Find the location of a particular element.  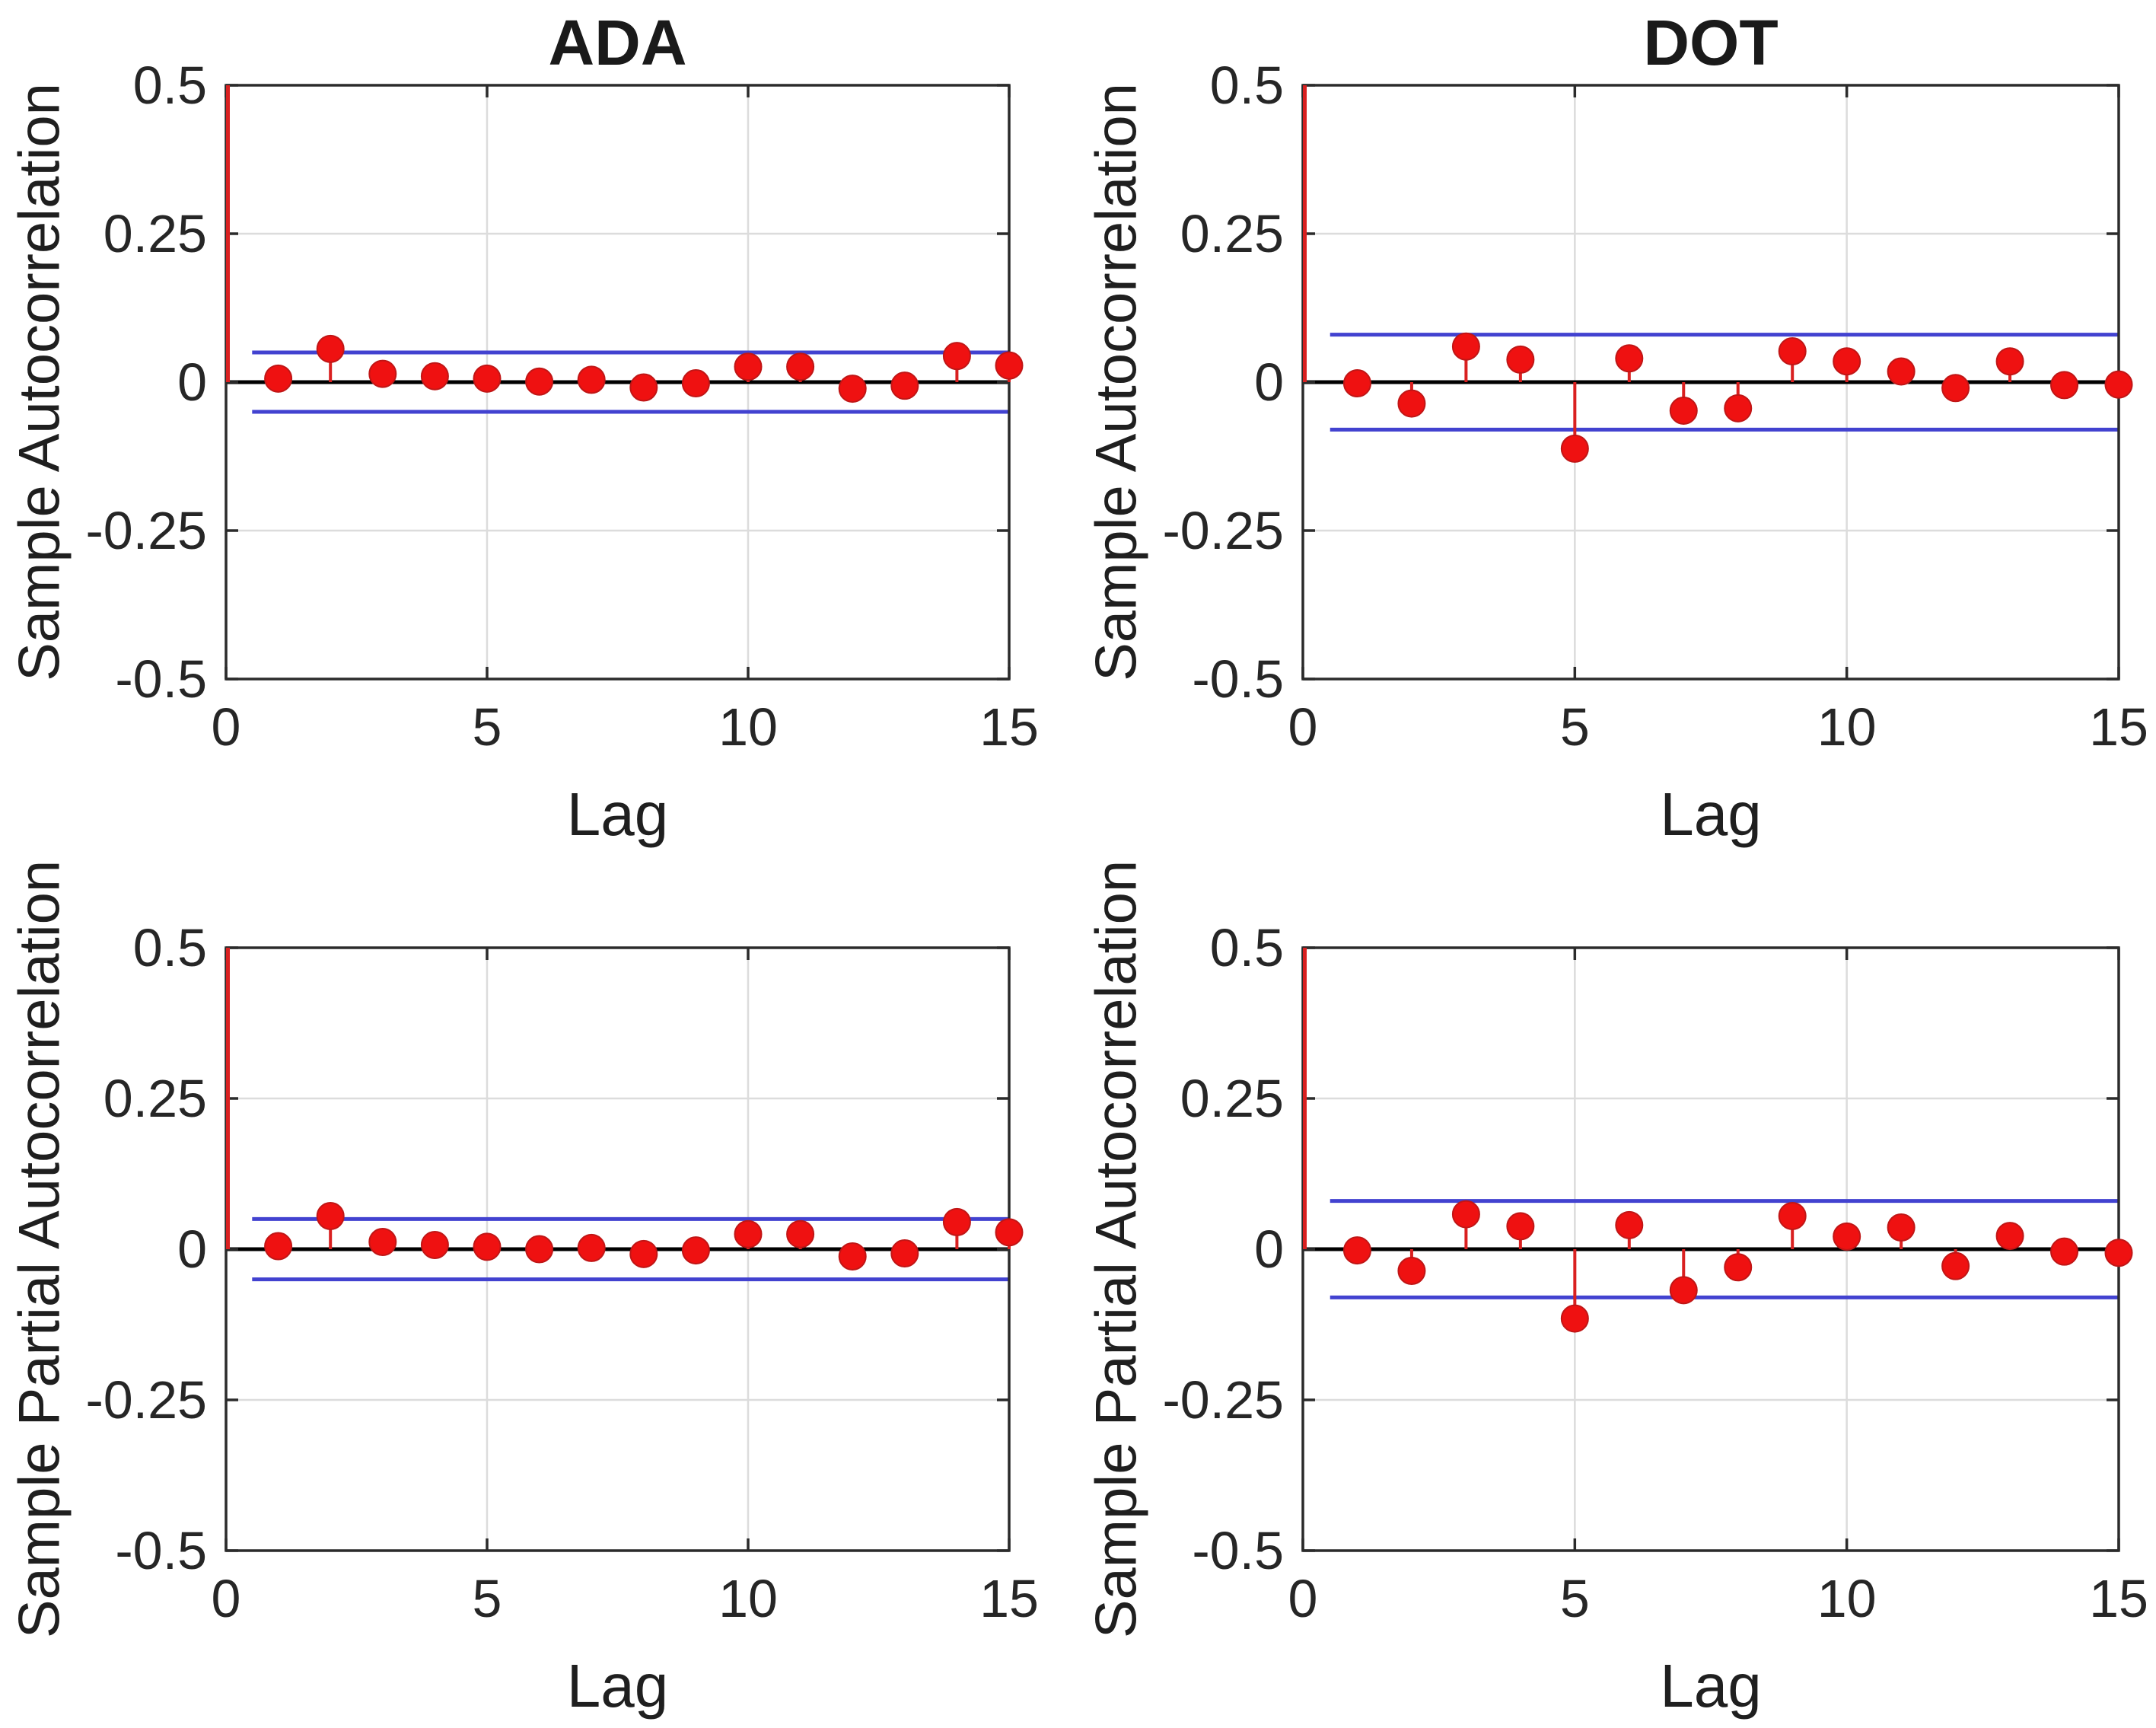

subplot-title: ADA is located at coordinates (617, 43).